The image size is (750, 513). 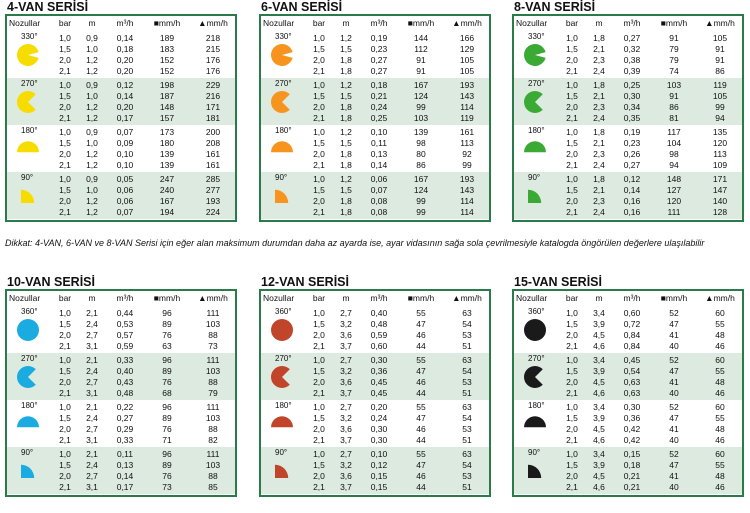 What do you see at coordinates (628, 85) in the screenshot?
I see `table-row: 1,0 1,8 0,25 103 119` at bounding box center [628, 85].